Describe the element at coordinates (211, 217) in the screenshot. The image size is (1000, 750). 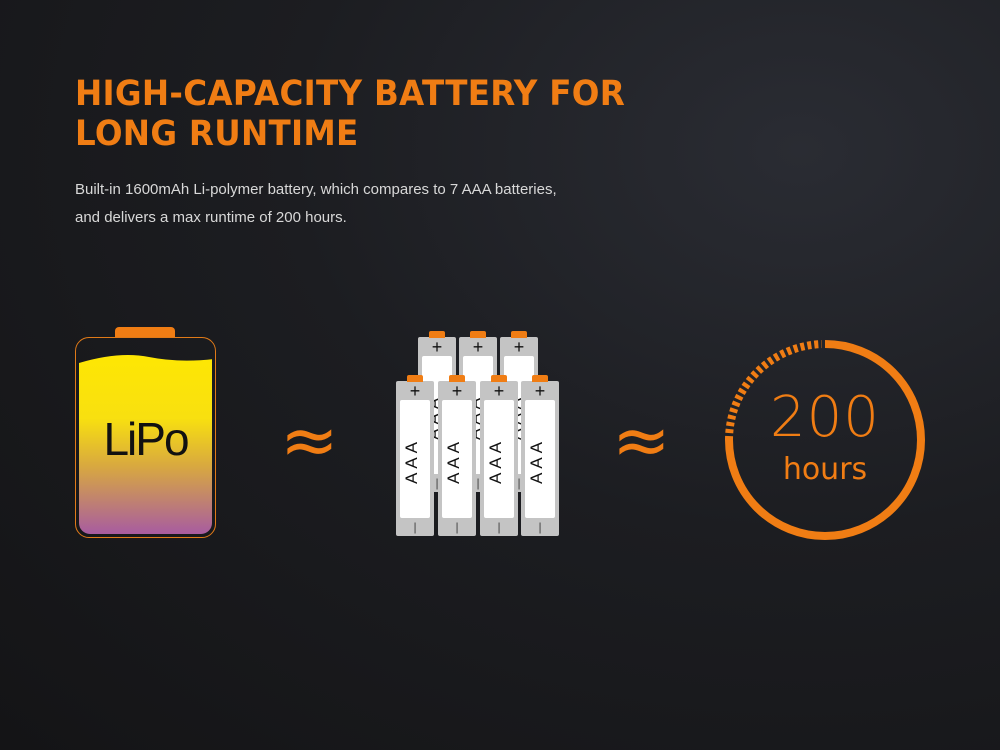
I see `description-line-2: and delivers a max runtime of 200 hours.` at that location.